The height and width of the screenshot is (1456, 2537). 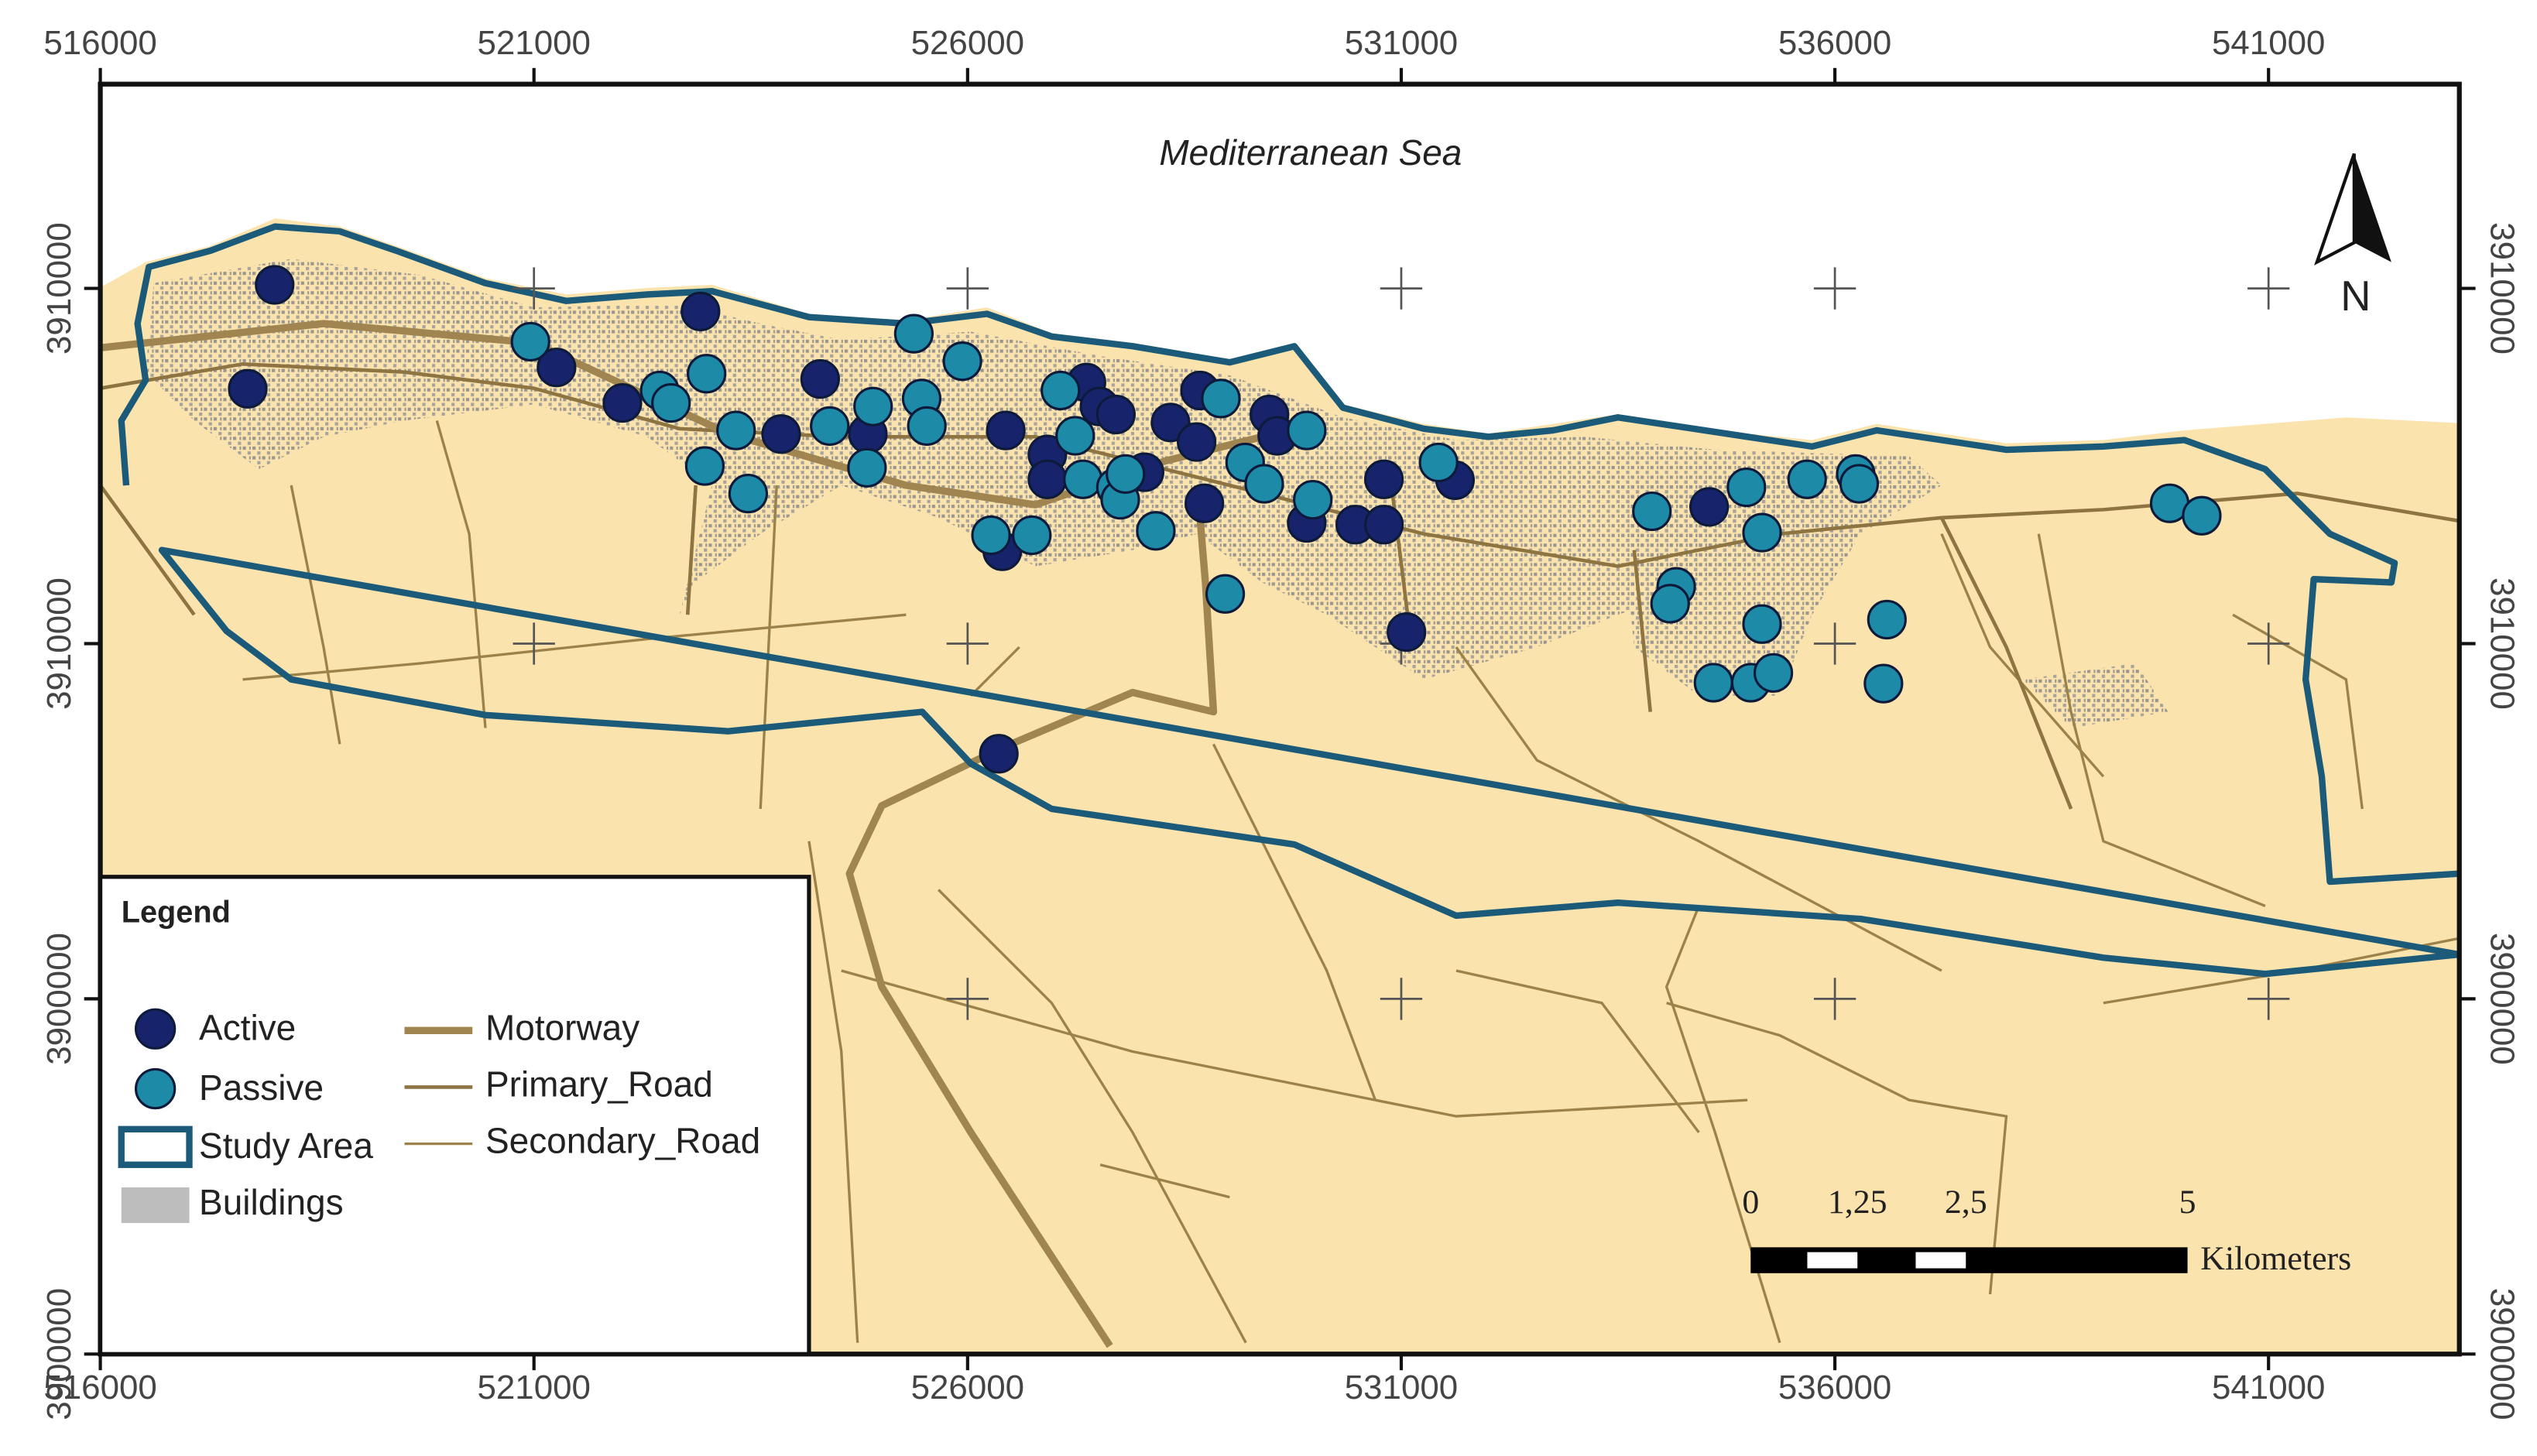 What do you see at coordinates (1750, 1203) in the screenshot?
I see `scale-label: 0` at bounding box center [1750, 1203].